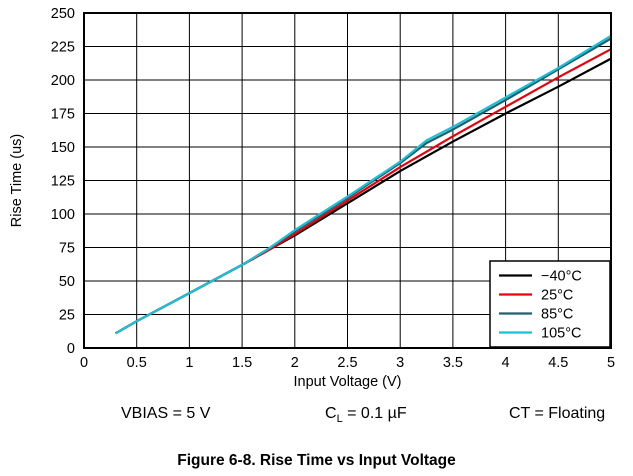 Image resolution: width=633 pixels, height=476 pixels. Describe the element at coordinates (557, 413) in the screenshot. I see `condition-ct: CT = Floating` at that location.